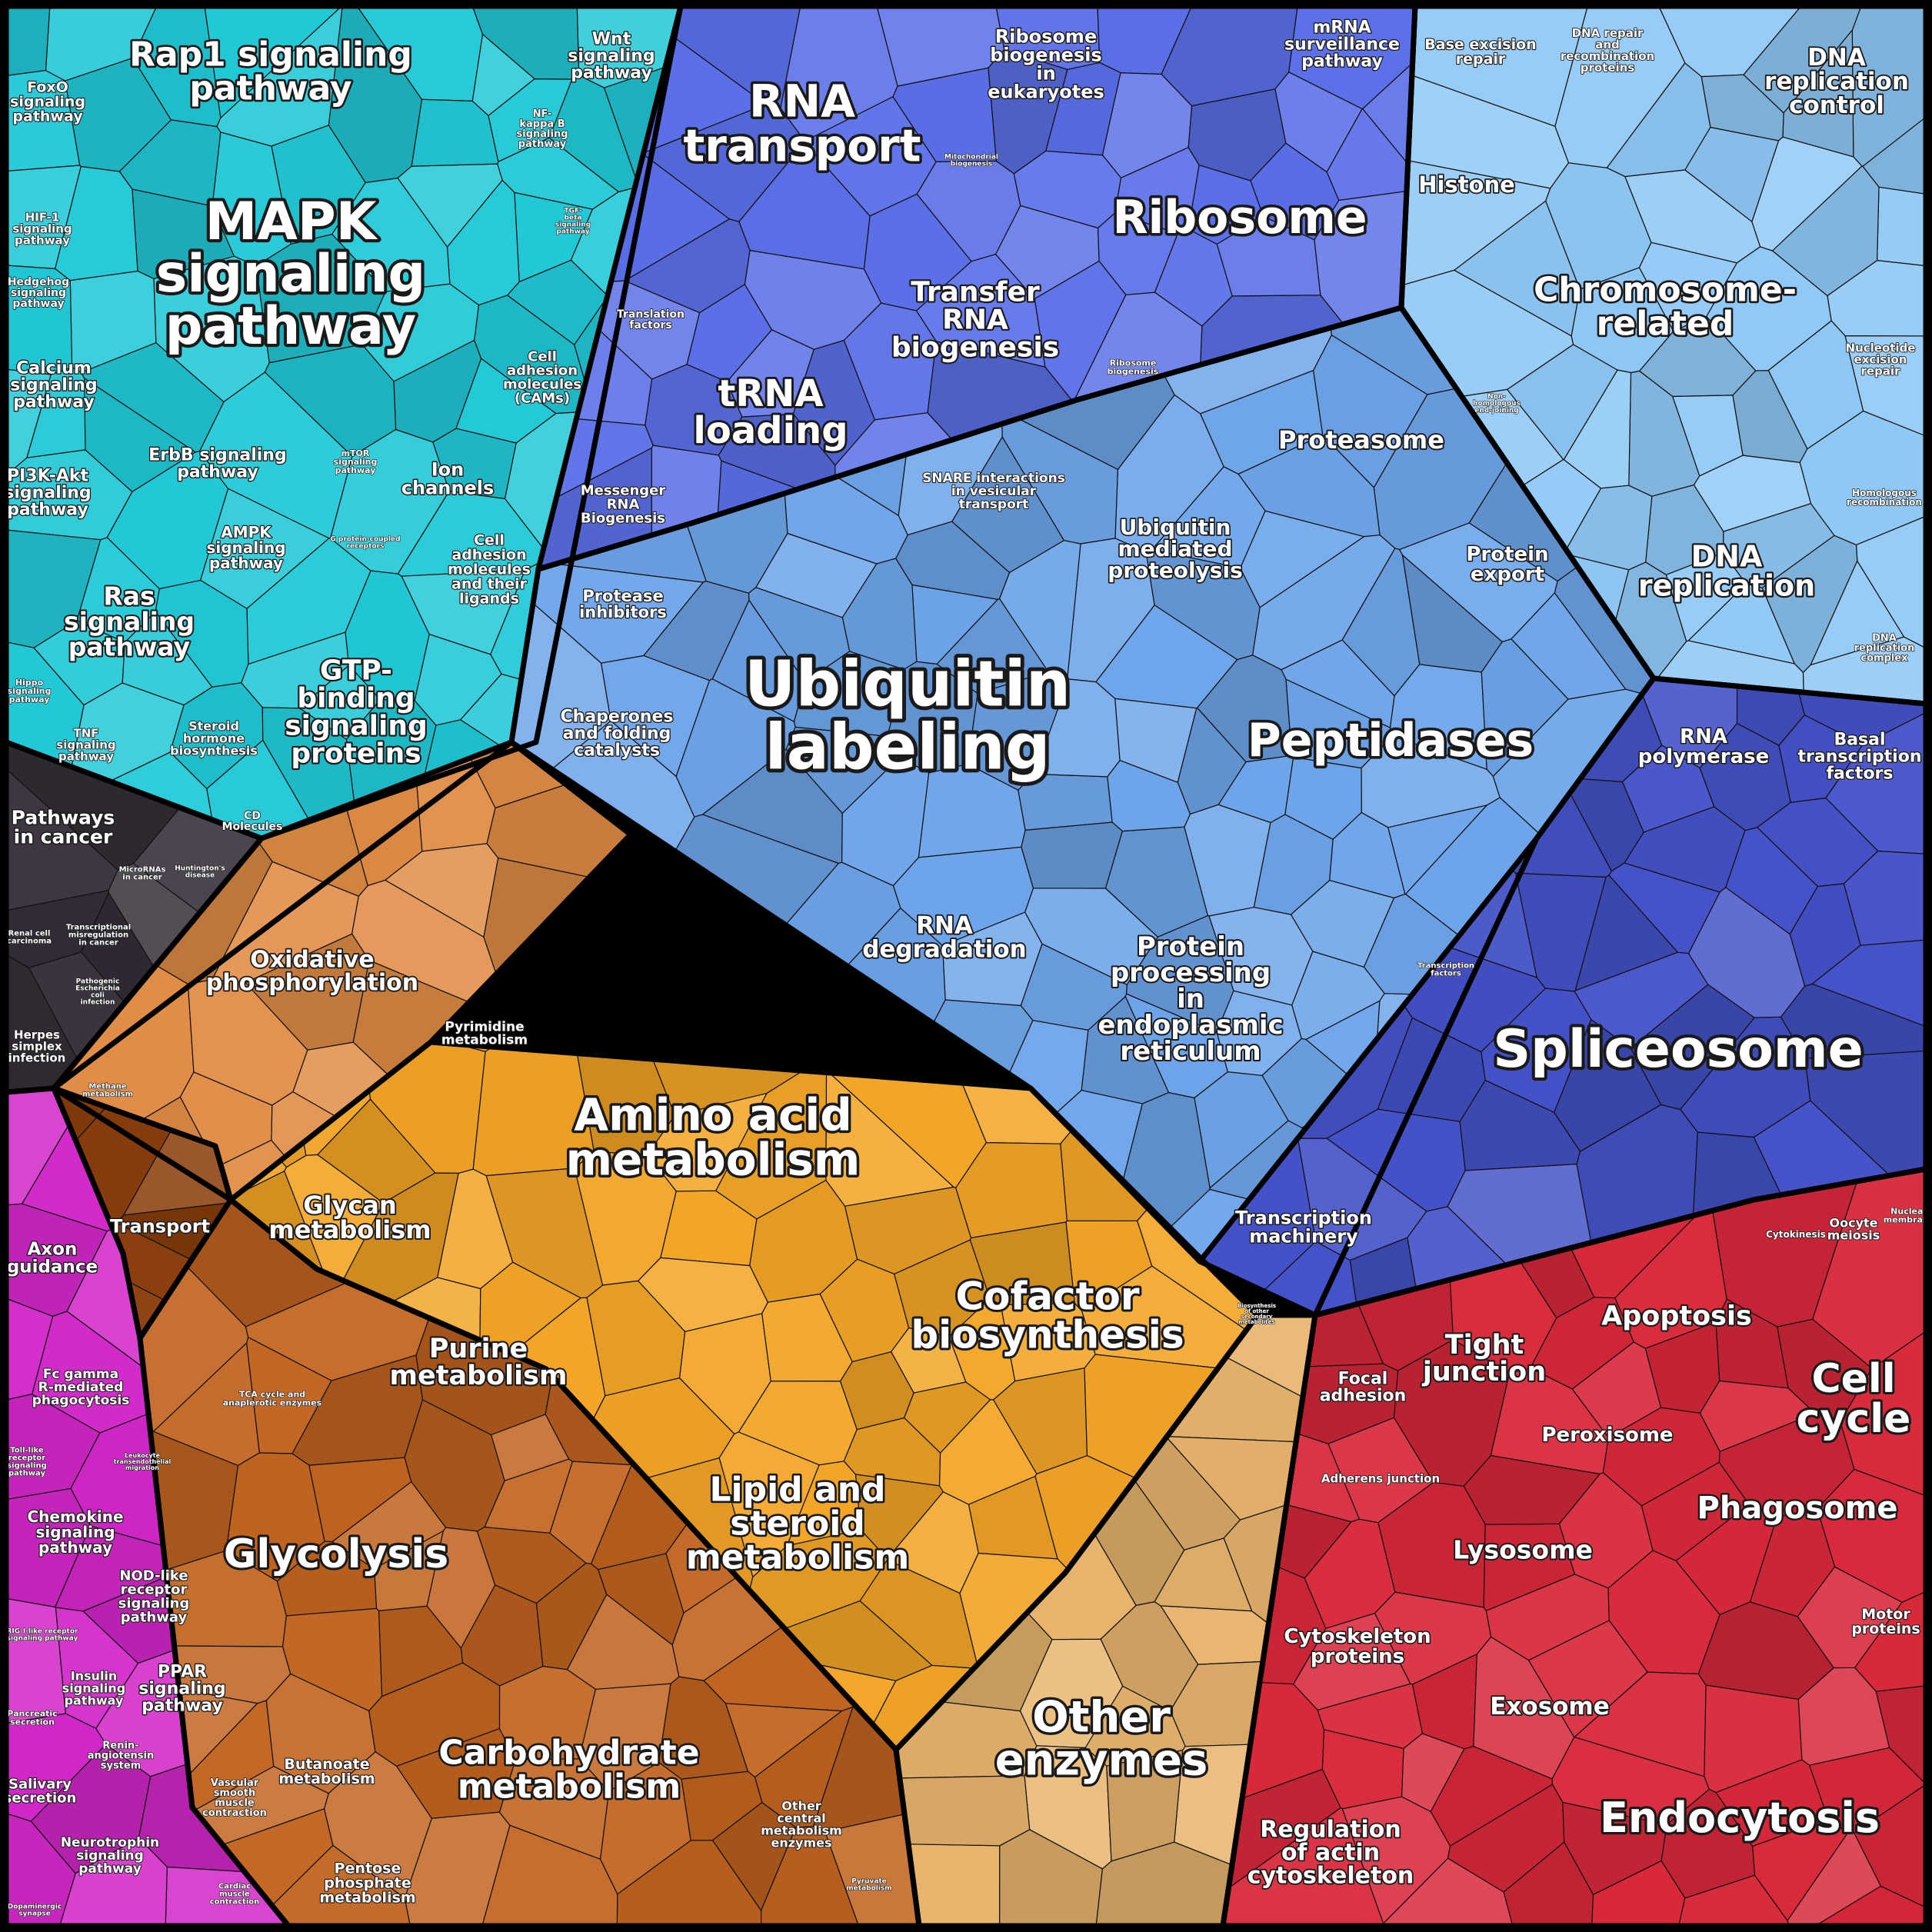  What do you see at coordinates (611, 39) in the screenshot?
I see `label-line: Wnt` at bounding box center [611, 39].